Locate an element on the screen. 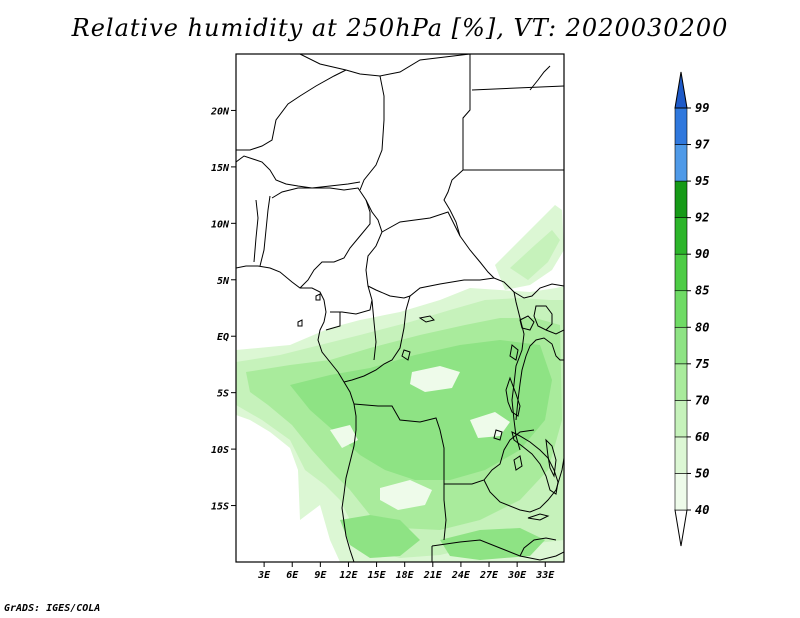  colorbar-label: 92 is located at coordinates (702, 218).